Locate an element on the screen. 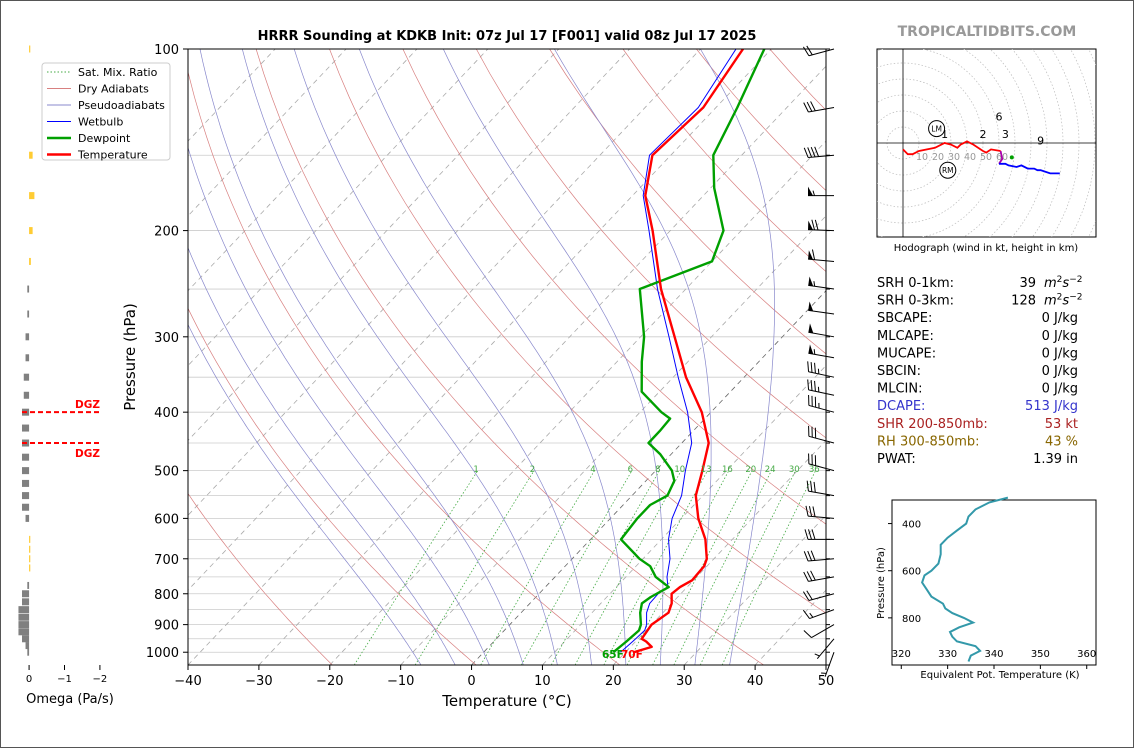 The width and height of the screenshot is (1134, 748). mixing-ratio-label: 6 is located at coordinates (630, 470).